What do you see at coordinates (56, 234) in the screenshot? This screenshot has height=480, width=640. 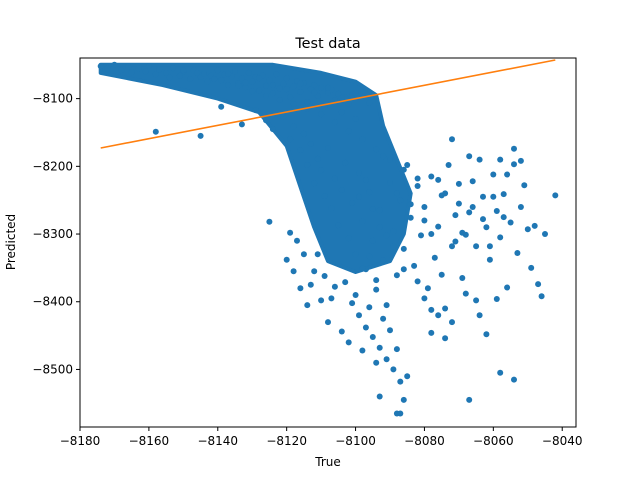 I see `y-axis: −8100 −8200 −8300 −8400 −8500` at bounding box center [56, 234].